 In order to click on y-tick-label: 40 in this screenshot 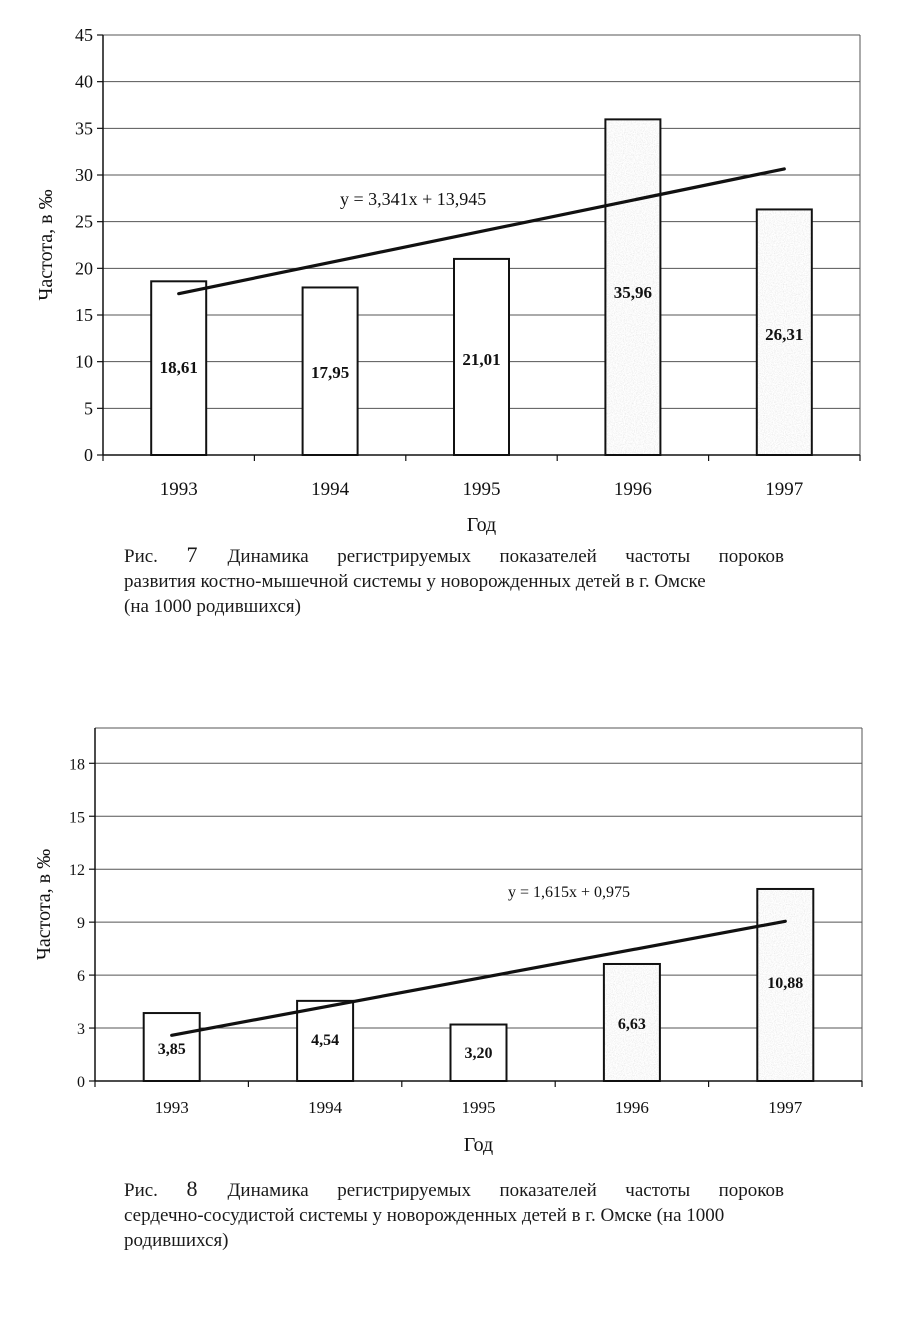, I will do `click(84, 82)`.